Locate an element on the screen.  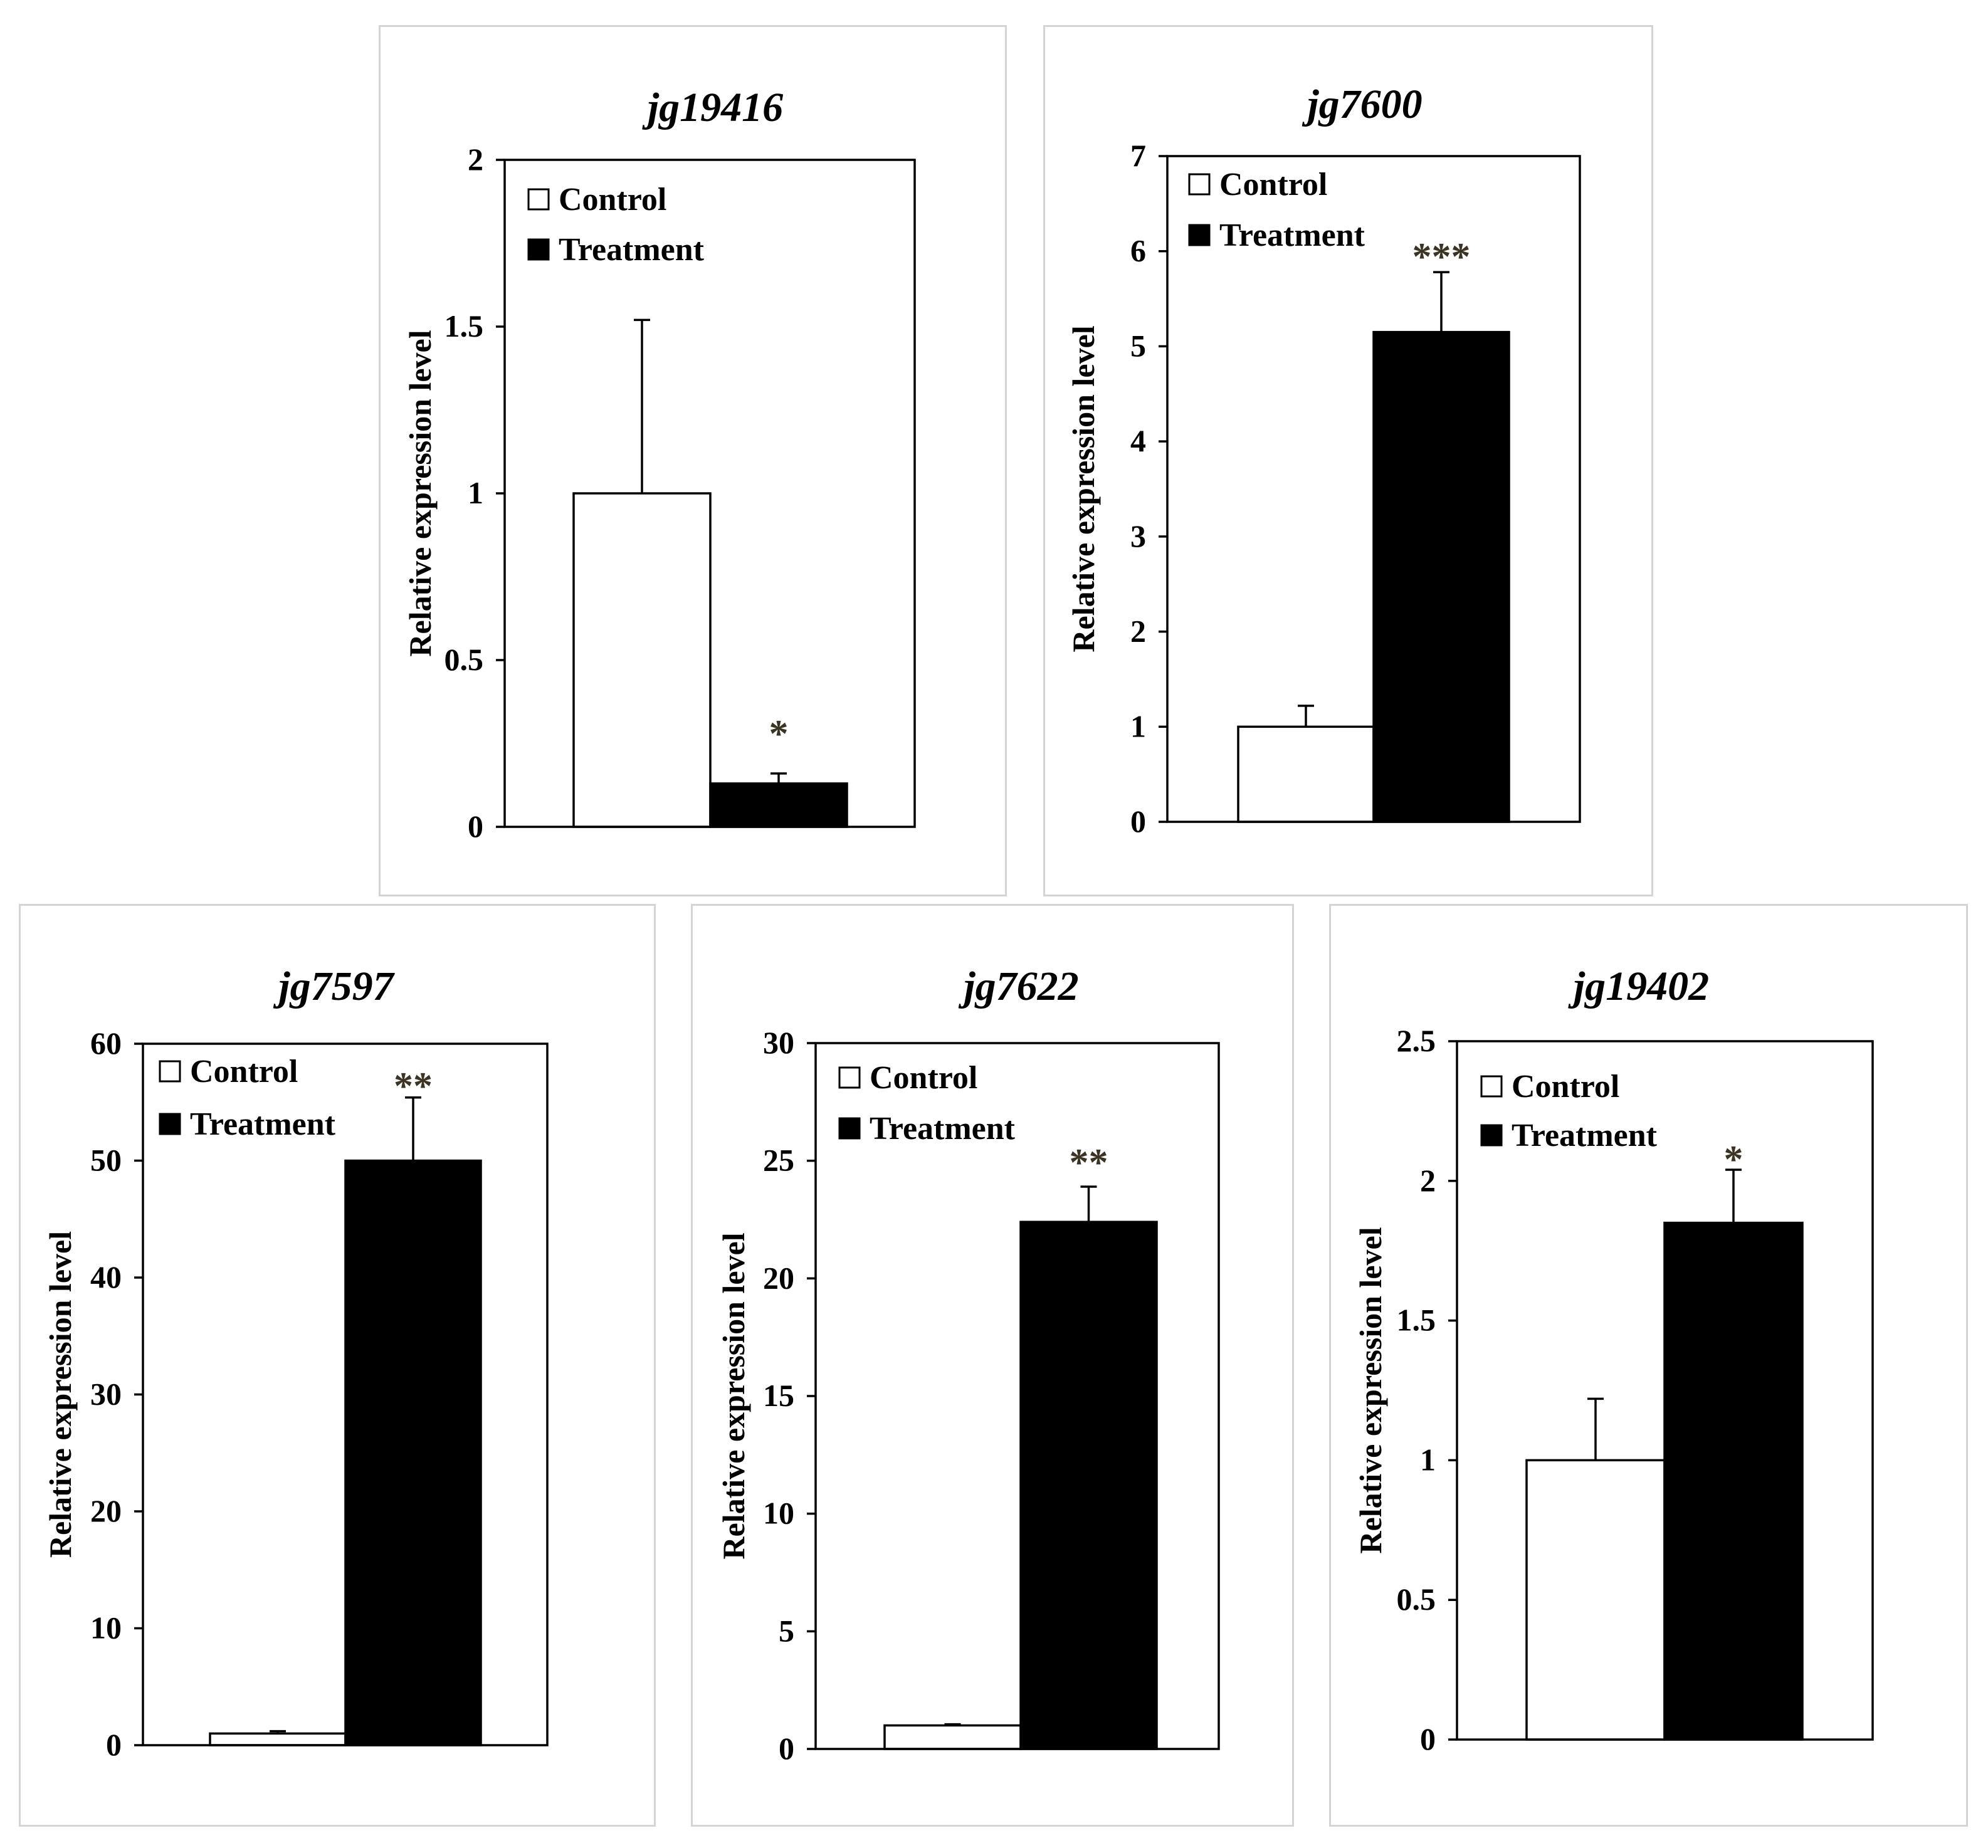
y-tick-label: 40 is located at coordinates (106, 1277).